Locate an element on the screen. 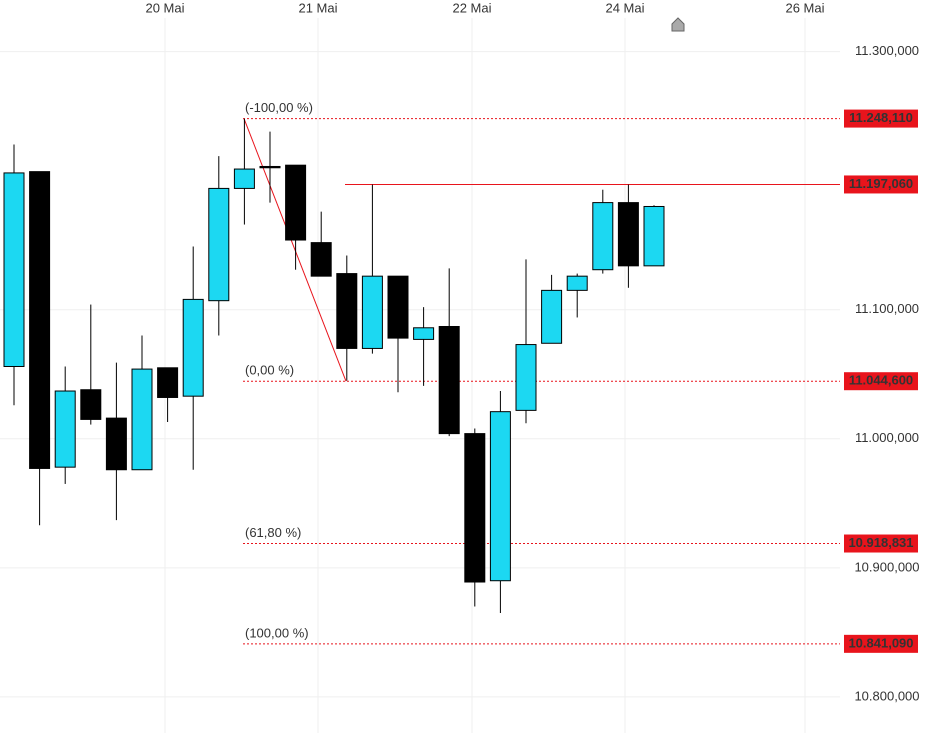 The image size is (929, 733). marker-icon is located at coordinates (678, 24).